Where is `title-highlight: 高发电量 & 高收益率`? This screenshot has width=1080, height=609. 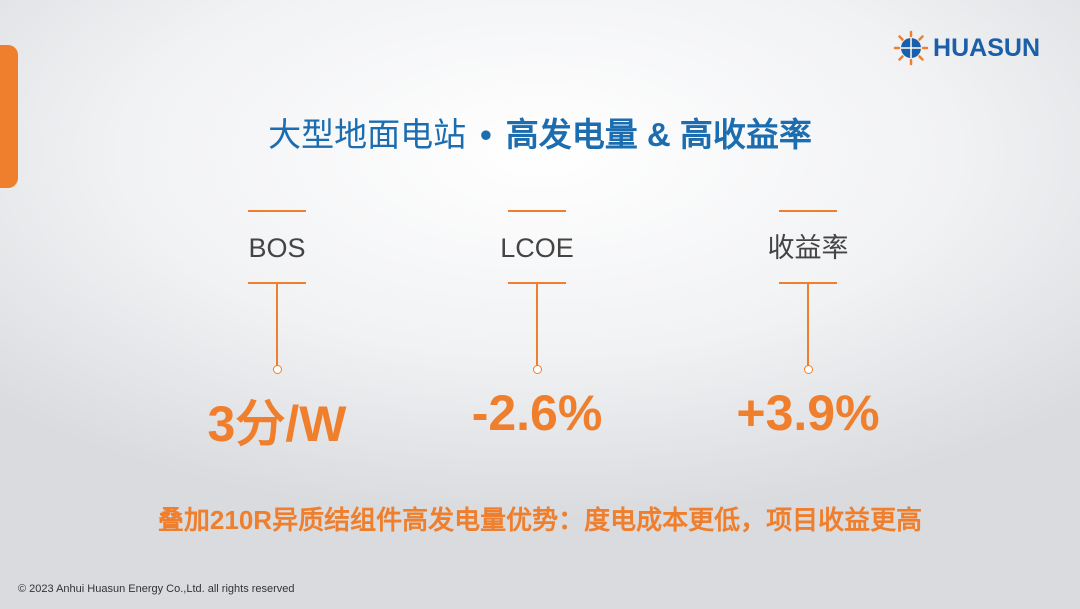 title-highlight: 高发电量 & 高收益率 is located at coordinates (658, 134).